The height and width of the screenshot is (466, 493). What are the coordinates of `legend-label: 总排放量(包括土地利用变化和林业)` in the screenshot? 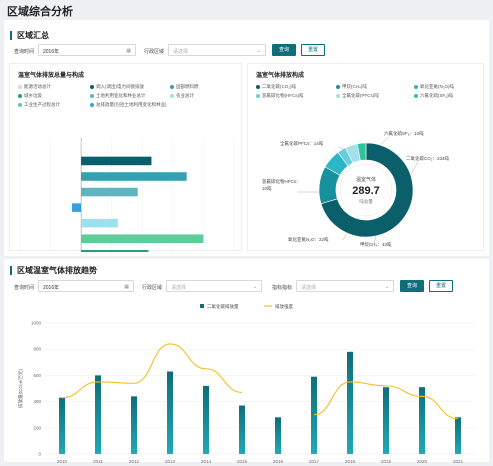 It's located at (131, 104).